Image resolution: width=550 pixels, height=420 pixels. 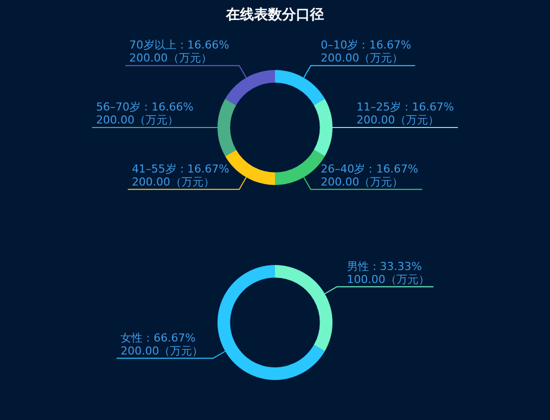 I want to click on slice-label: 41–55岁：16.67% 200.00（万元）, so click(x=181, y=175).